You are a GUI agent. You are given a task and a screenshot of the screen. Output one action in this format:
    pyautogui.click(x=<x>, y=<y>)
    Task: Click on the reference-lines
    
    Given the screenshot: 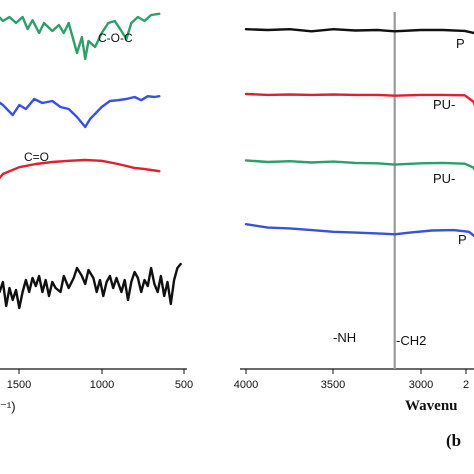 What is the action you would take?
    pyautogui.click(x=394, y=190)
    